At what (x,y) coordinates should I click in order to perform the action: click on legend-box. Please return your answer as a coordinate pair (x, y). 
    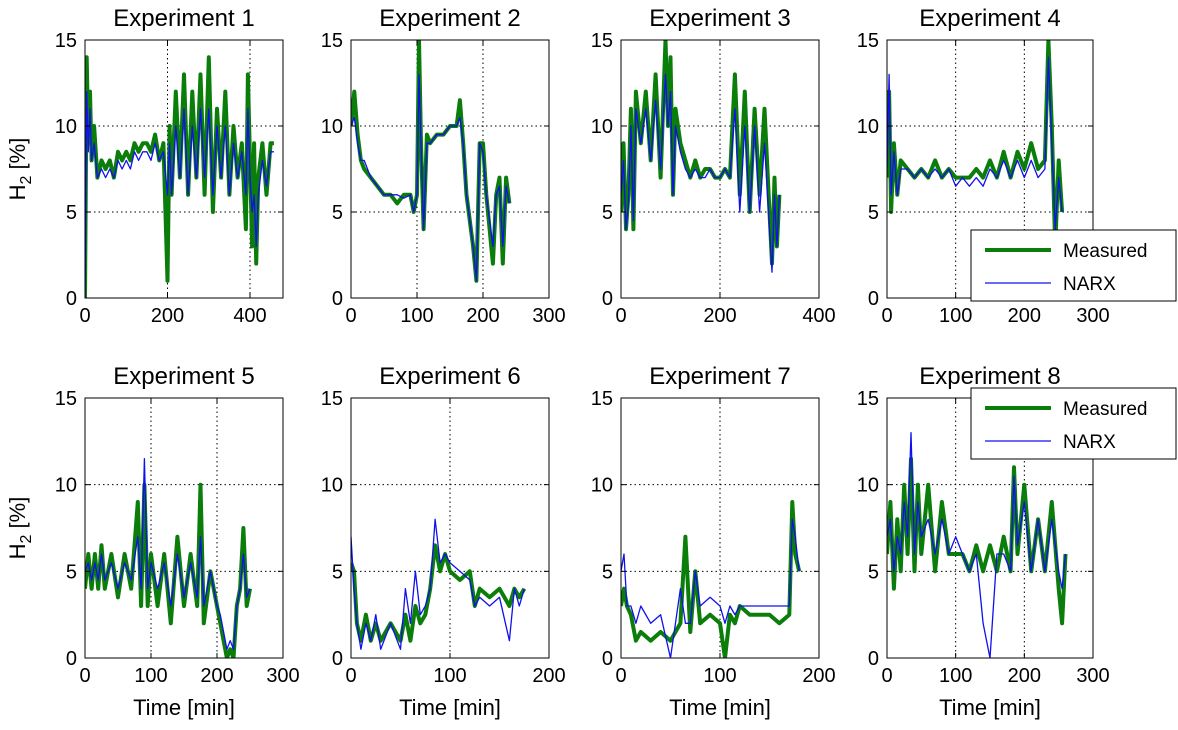
    Looking at the image, I should click on (1073, 423).